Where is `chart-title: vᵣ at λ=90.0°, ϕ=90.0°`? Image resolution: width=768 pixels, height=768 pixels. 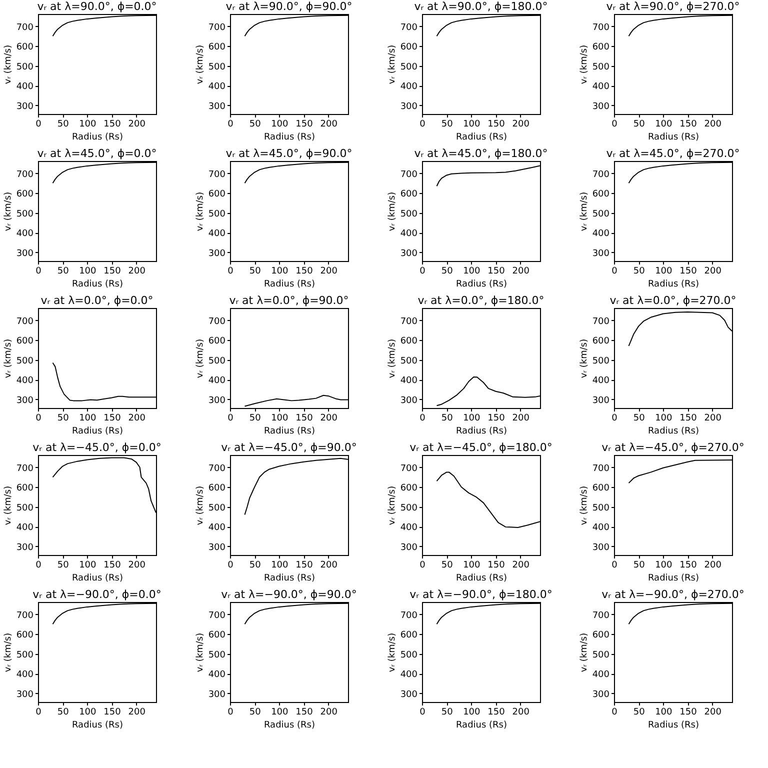 chart-title: vᵣ at λ=90.0°, ϕ=90.0° is located at coordinates (289, 6).